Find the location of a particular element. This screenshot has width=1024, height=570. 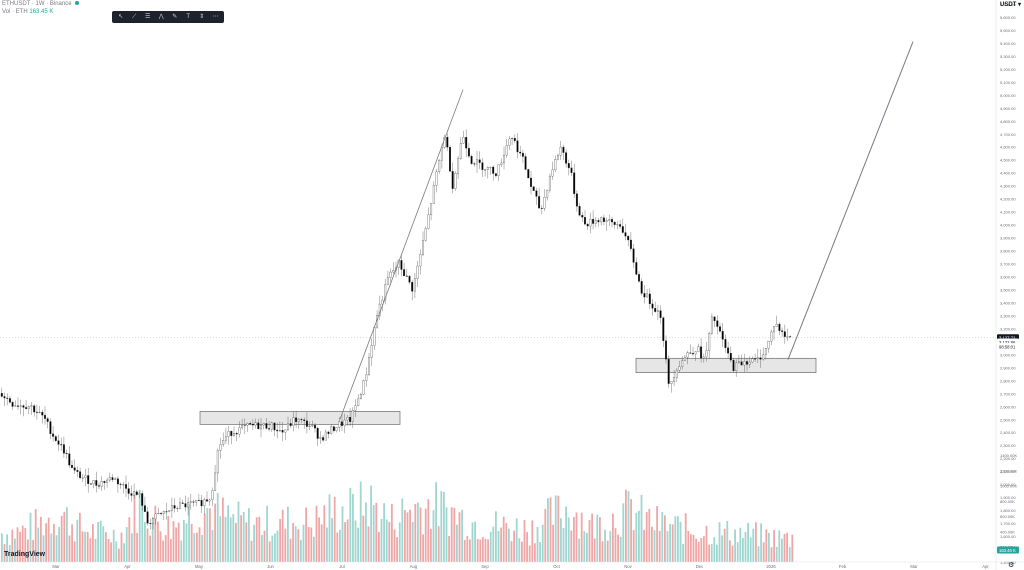

measure-tool-icon: ⇕ is located at coordinates (202, 17).